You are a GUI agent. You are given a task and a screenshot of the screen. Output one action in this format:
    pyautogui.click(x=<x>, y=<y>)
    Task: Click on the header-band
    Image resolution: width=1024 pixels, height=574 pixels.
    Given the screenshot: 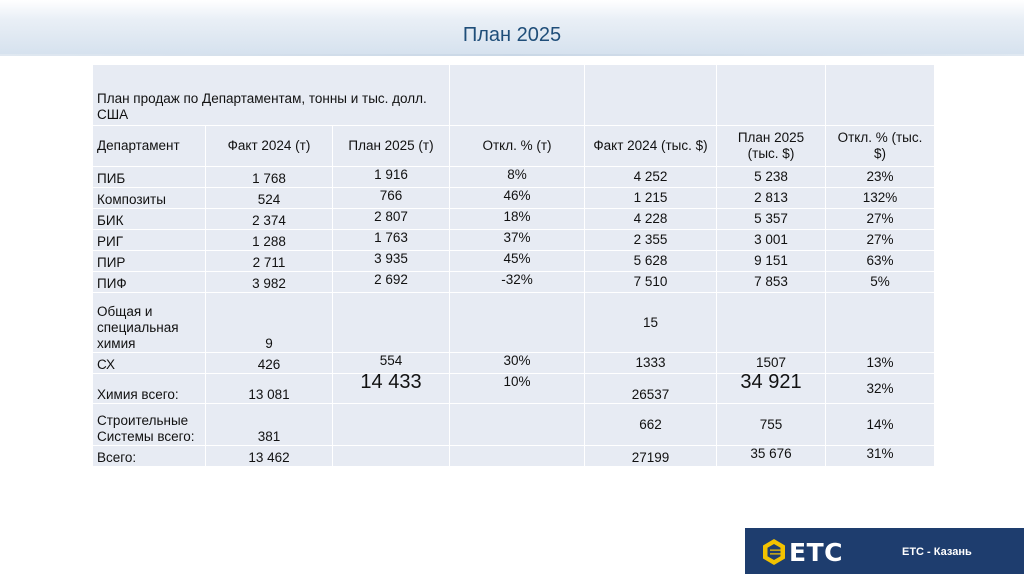 What is the action you would take?
    pyautogui.click(x=512, y=28)
    